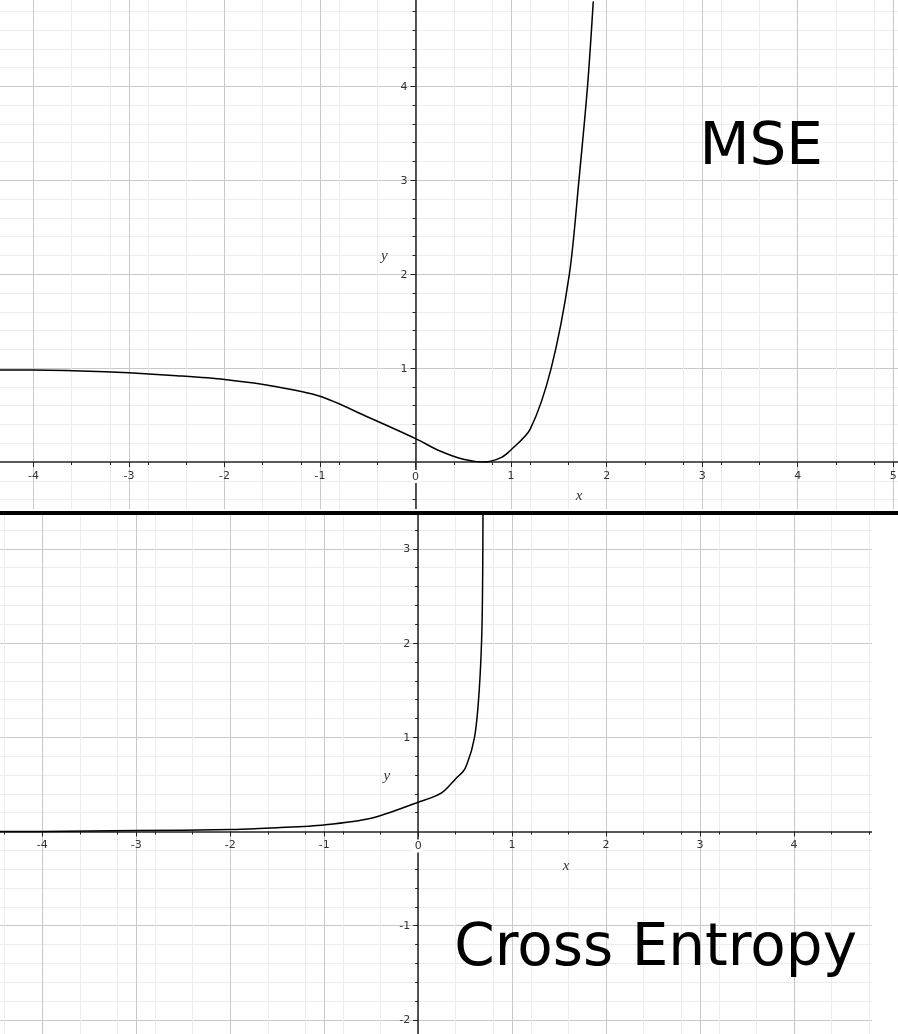  I want to click on text: Cross Entropy, so click(656, 945).